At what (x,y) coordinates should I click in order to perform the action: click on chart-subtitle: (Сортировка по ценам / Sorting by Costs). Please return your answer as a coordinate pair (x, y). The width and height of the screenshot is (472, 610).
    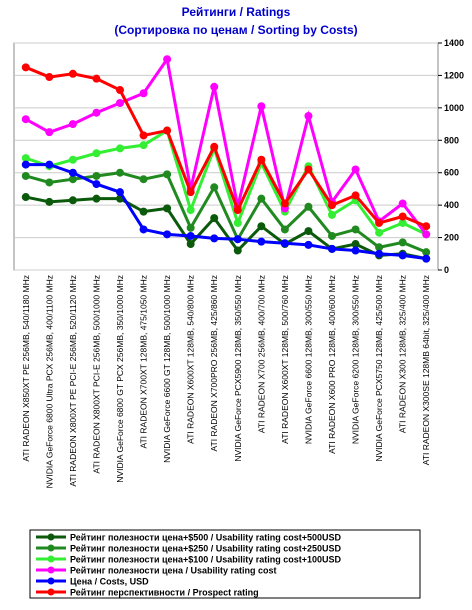
    Looking at the image, I should click on (235, 30).